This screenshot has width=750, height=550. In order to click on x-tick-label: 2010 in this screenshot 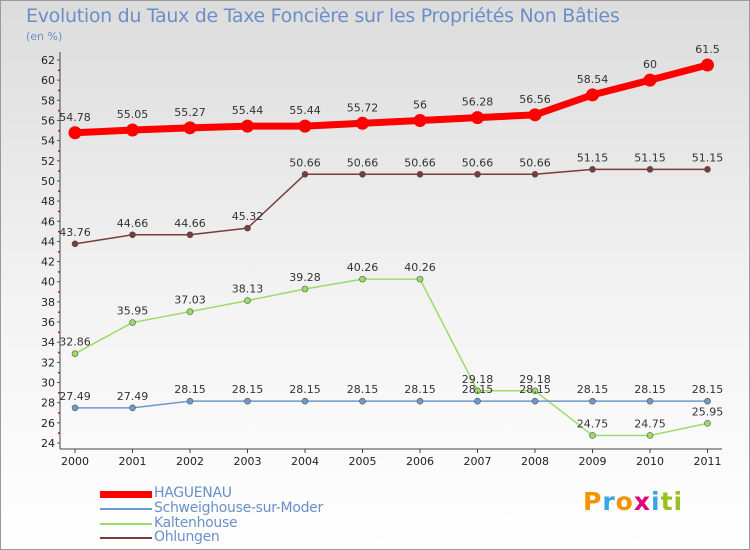, I will do `click(650, 461)`.